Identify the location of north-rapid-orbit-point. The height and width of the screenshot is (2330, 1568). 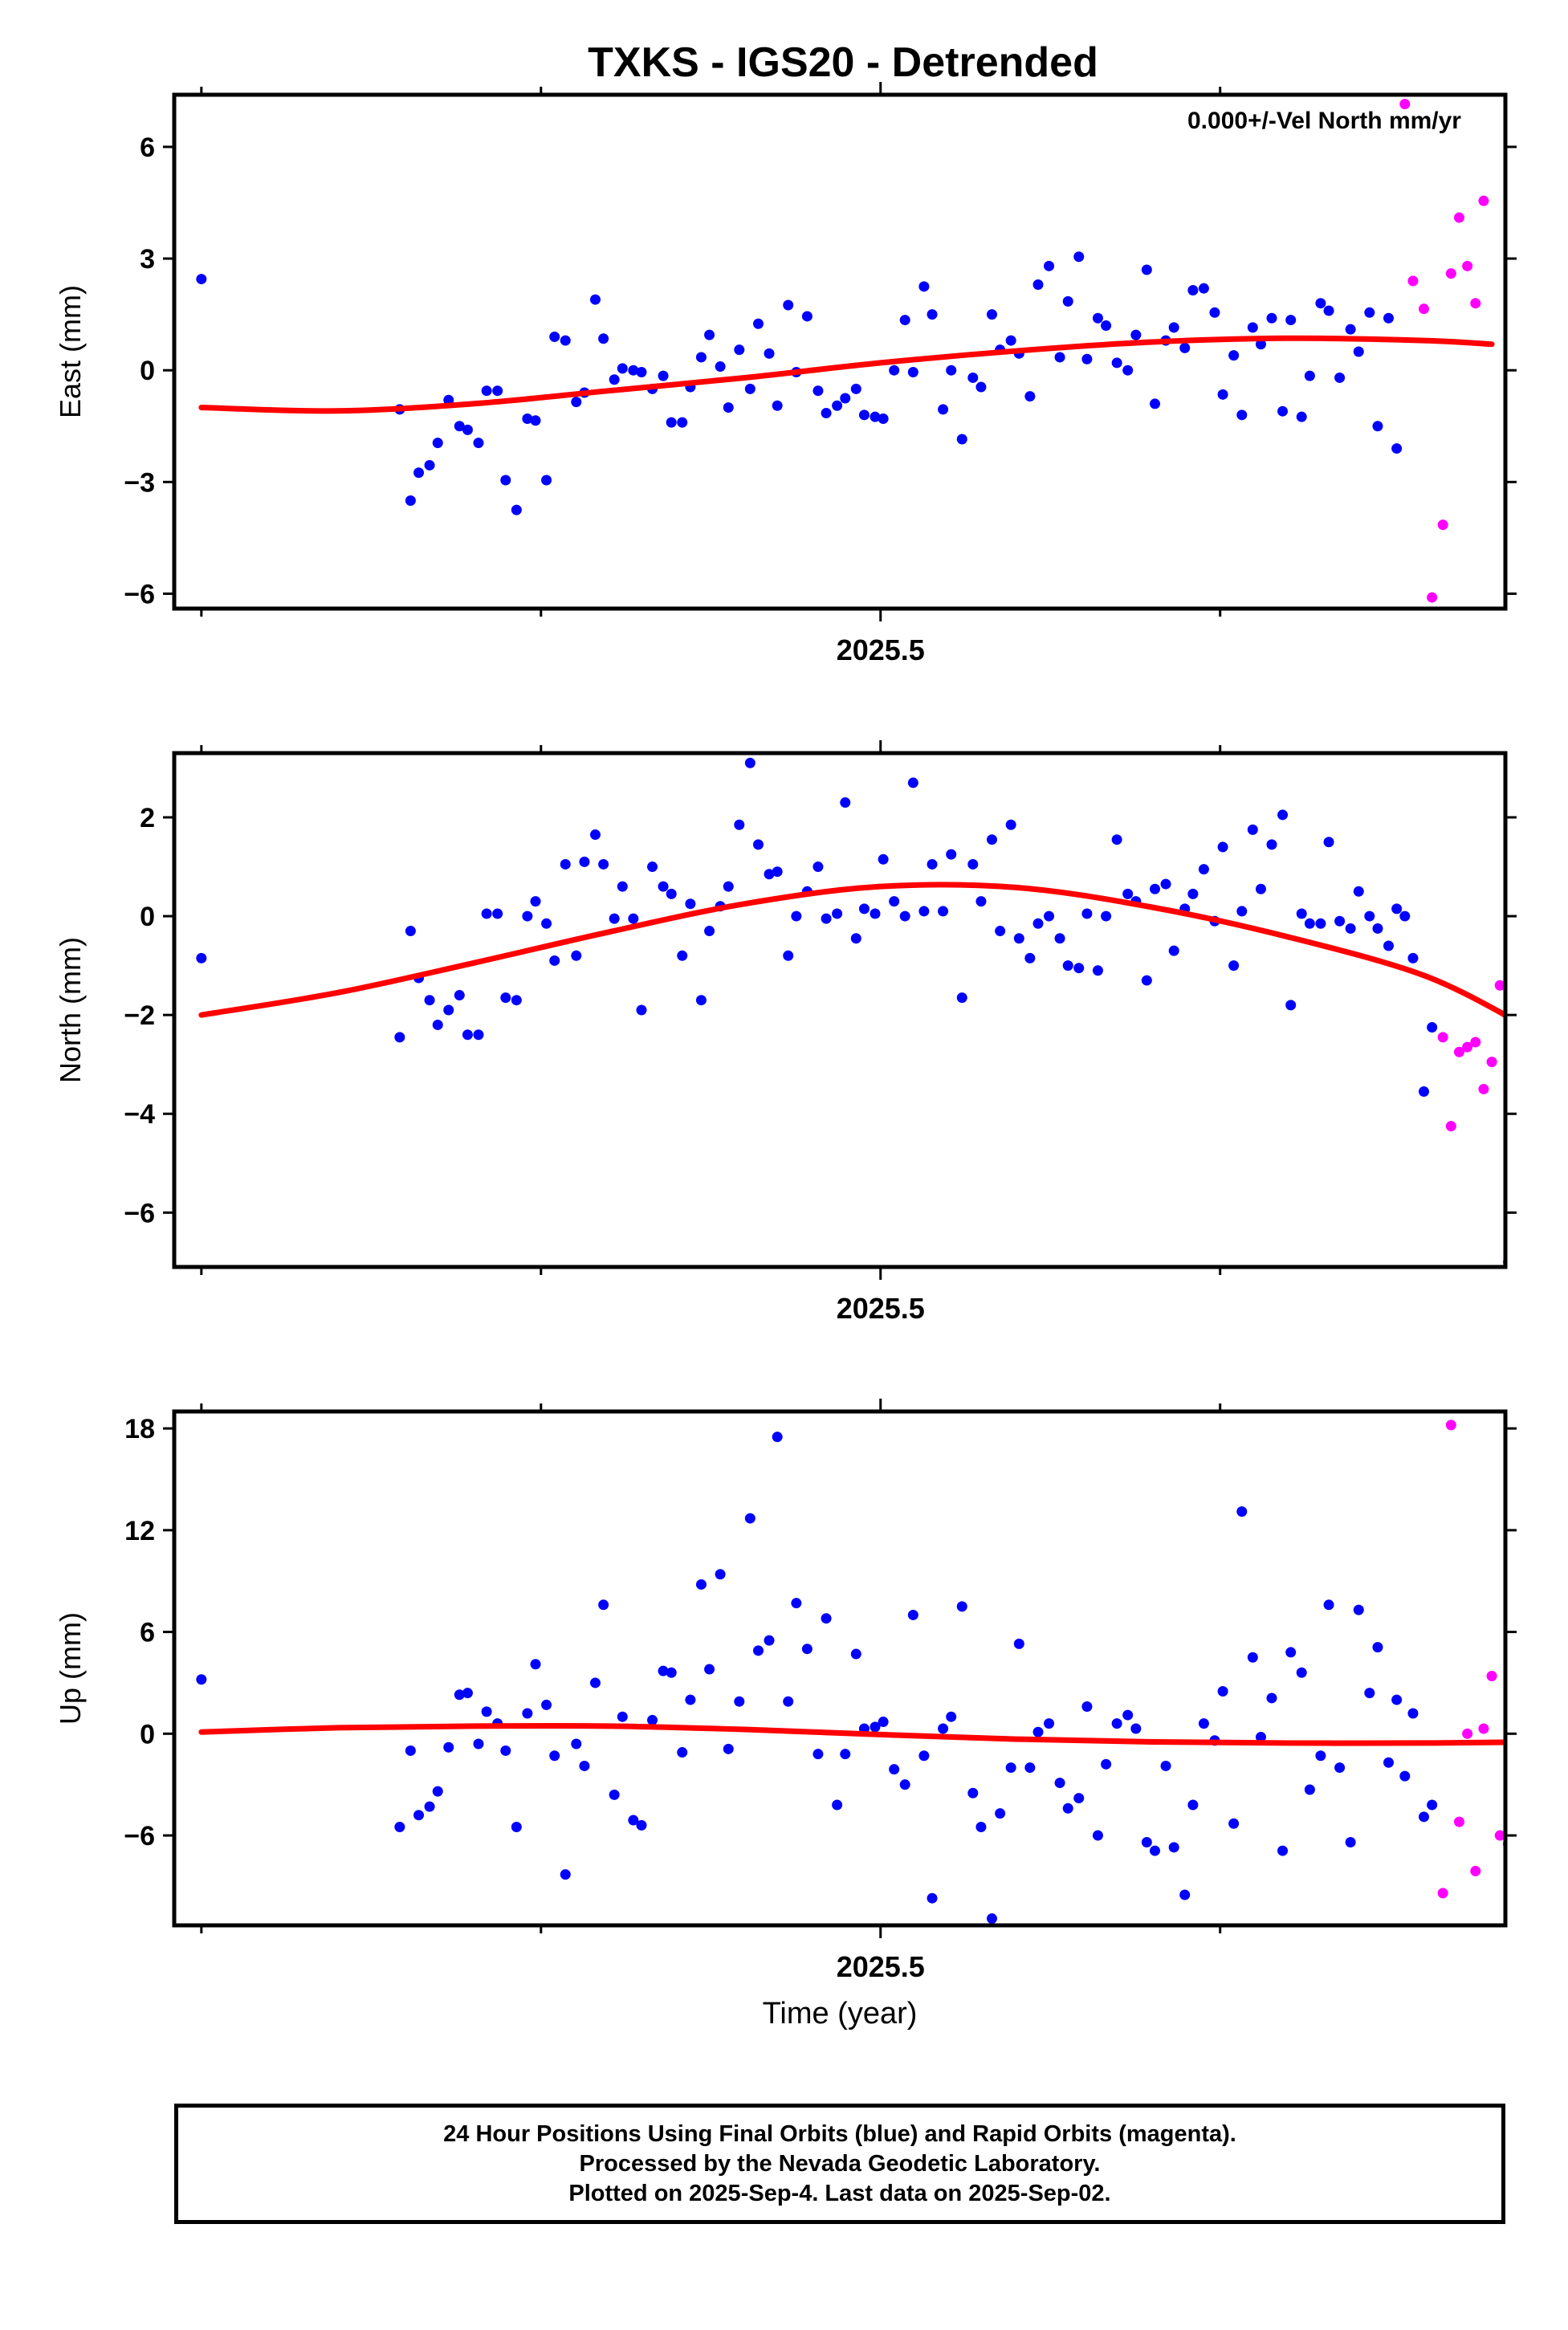
(1516, 1096).